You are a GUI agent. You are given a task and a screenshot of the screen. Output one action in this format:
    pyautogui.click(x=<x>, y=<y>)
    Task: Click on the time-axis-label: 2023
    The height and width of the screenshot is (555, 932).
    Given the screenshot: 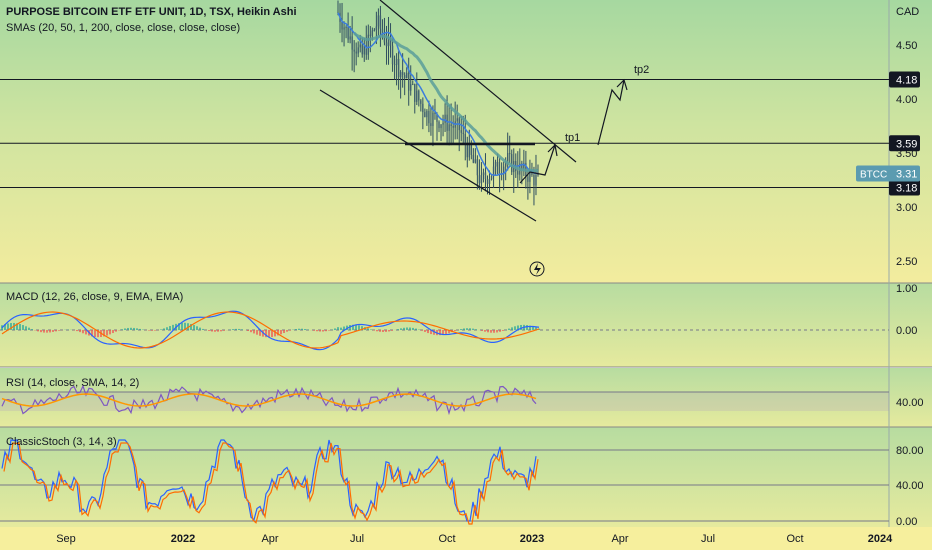 What is the action you would take?
    pyautogui.click(x=532, y=539)
    